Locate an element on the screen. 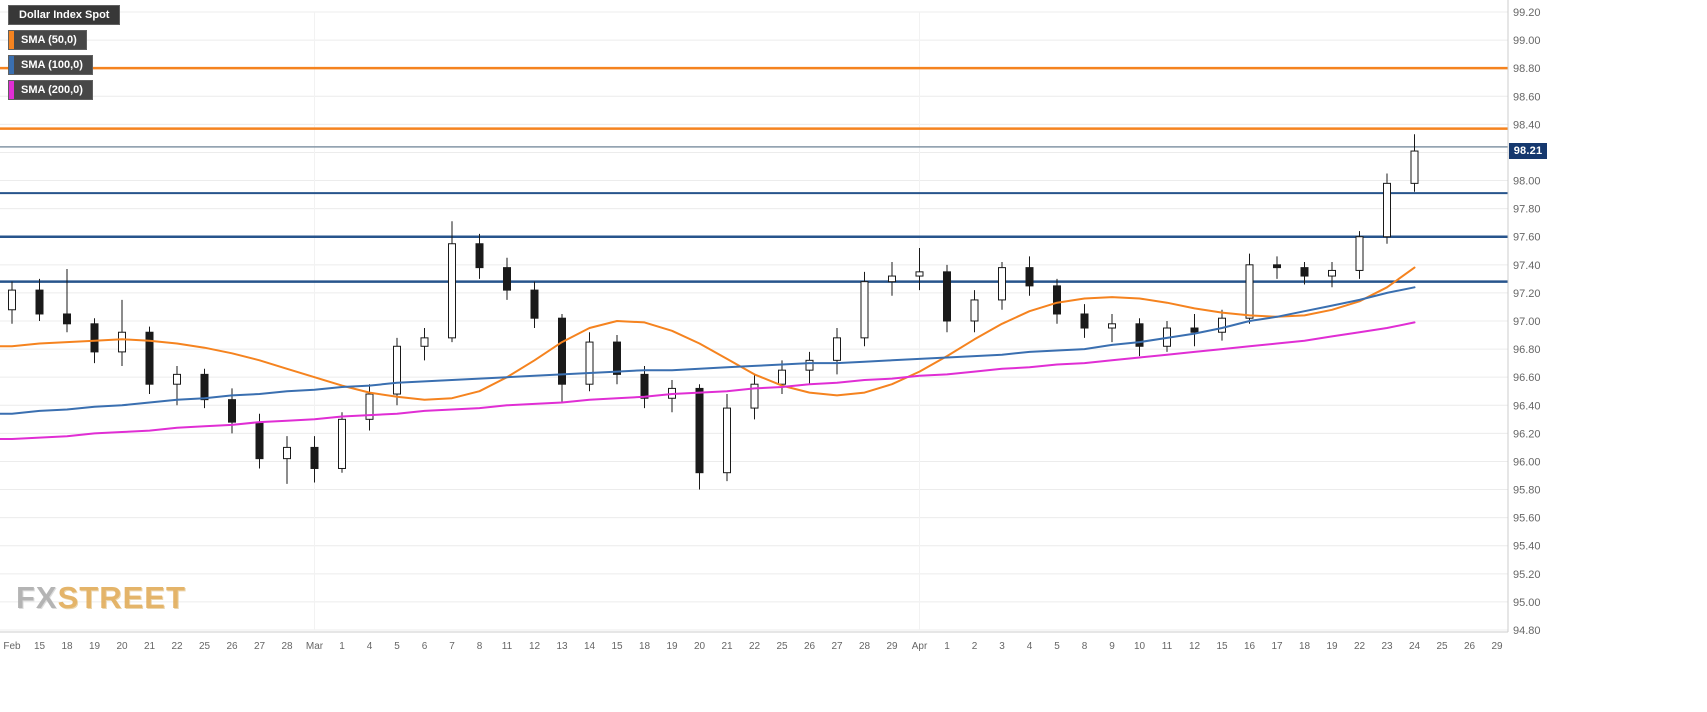  y-axis-label: 96.60 is located at coordinates (1527, 378).